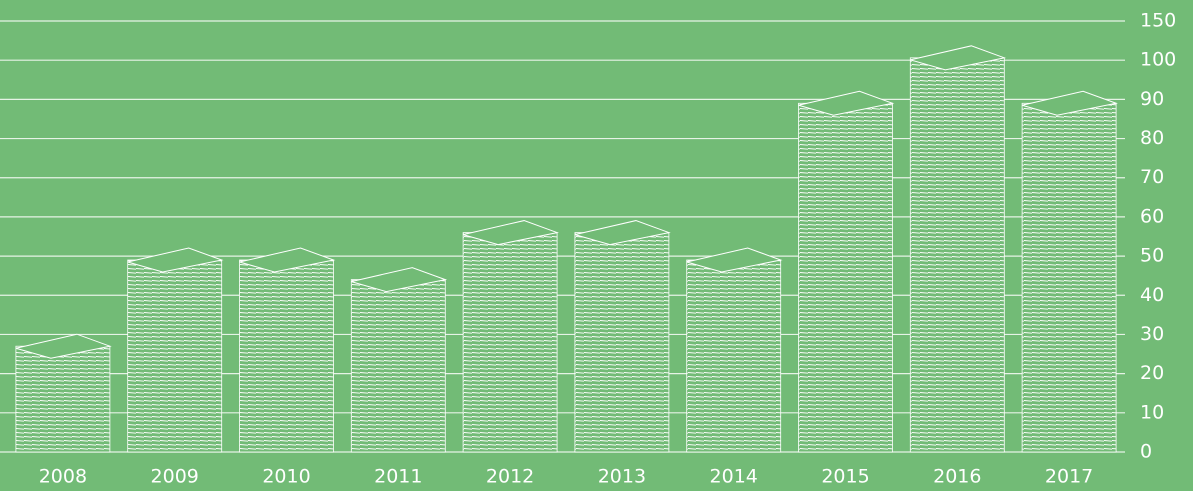  I want to click on x-tick-label: 2011, so click(398, 477).